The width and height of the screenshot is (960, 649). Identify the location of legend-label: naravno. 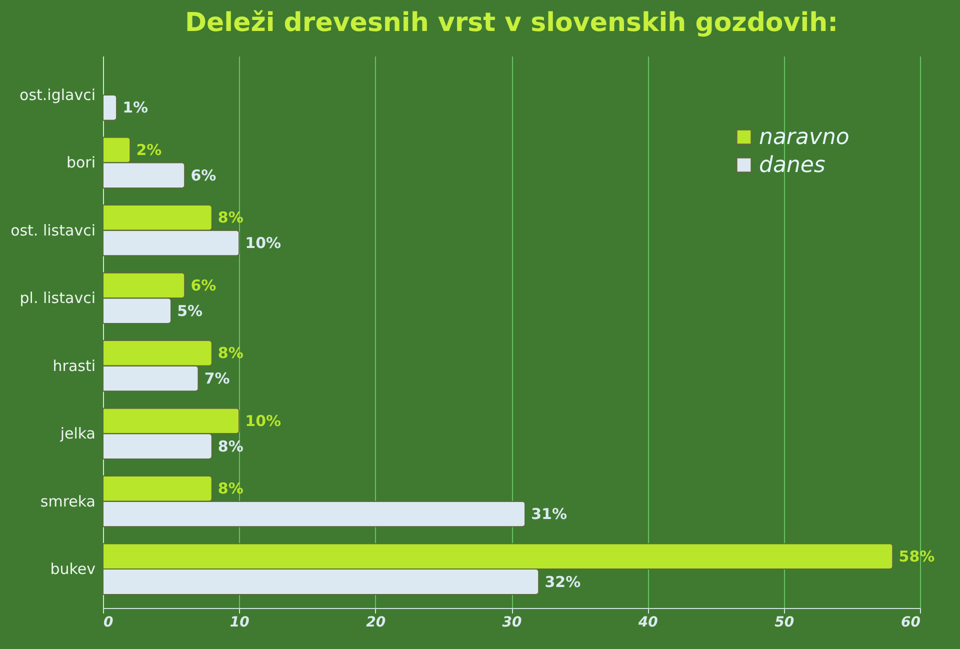
(804, 137).